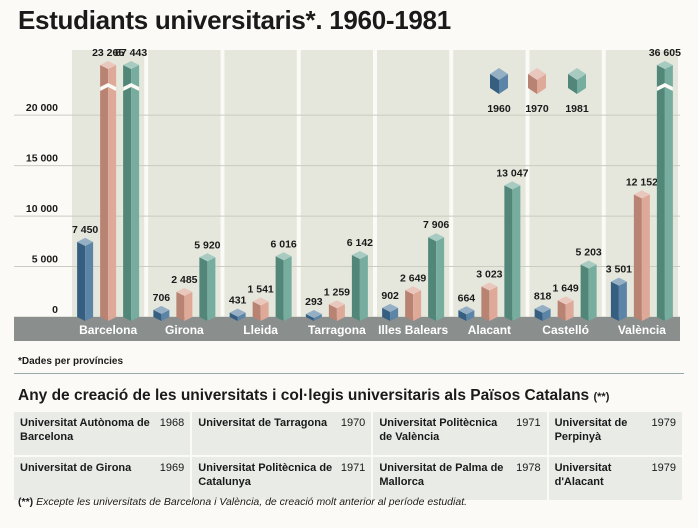 This screenshot has height=528, width=698. I want to click on table-cell: 1971 Universitat Politècnica de Catalunya, so click(282, 479).